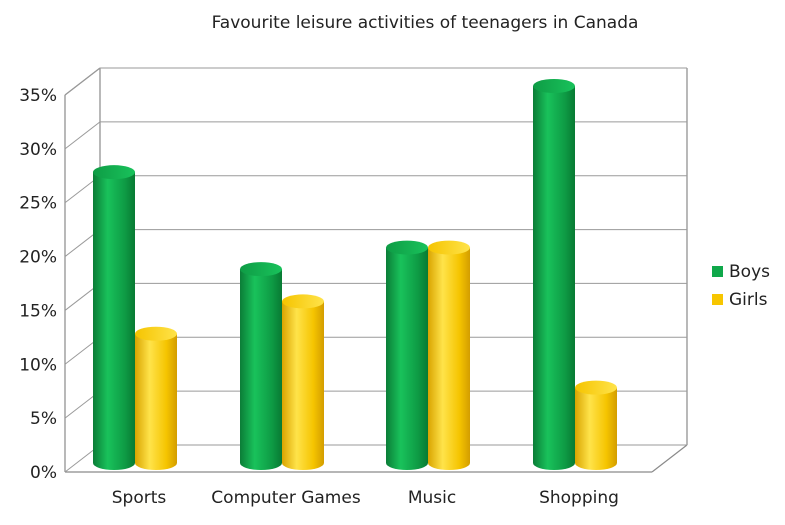  Describe the element at coordinates (432, 498) in the screenshot. I see `x-tick-label: Music` at that location.